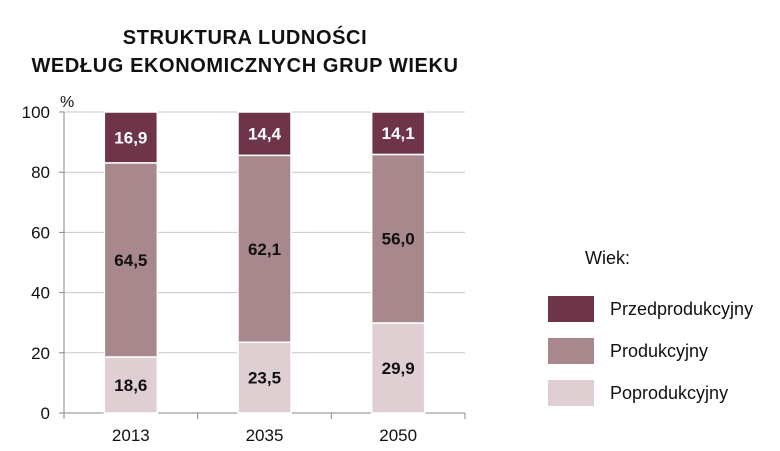  What do you see at coordinates (40, 172) in the screenshot?
I see `y-tick-label: 80` at bounding box center [40, 172].